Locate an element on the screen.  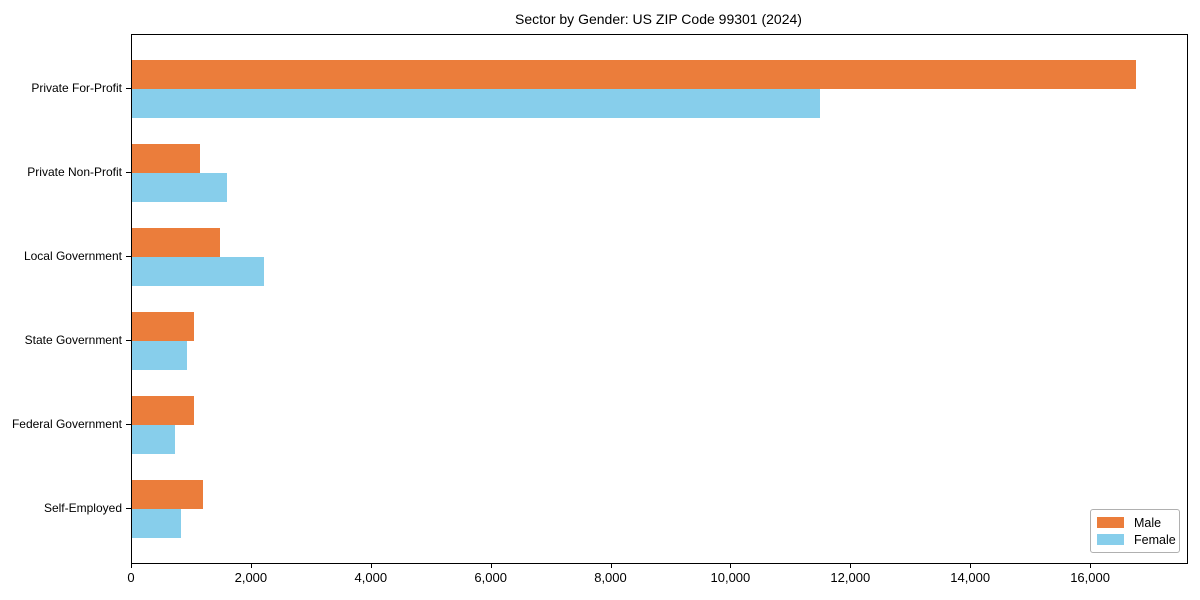
bar-male-private-for-profit is located at coordinates (634, 74).